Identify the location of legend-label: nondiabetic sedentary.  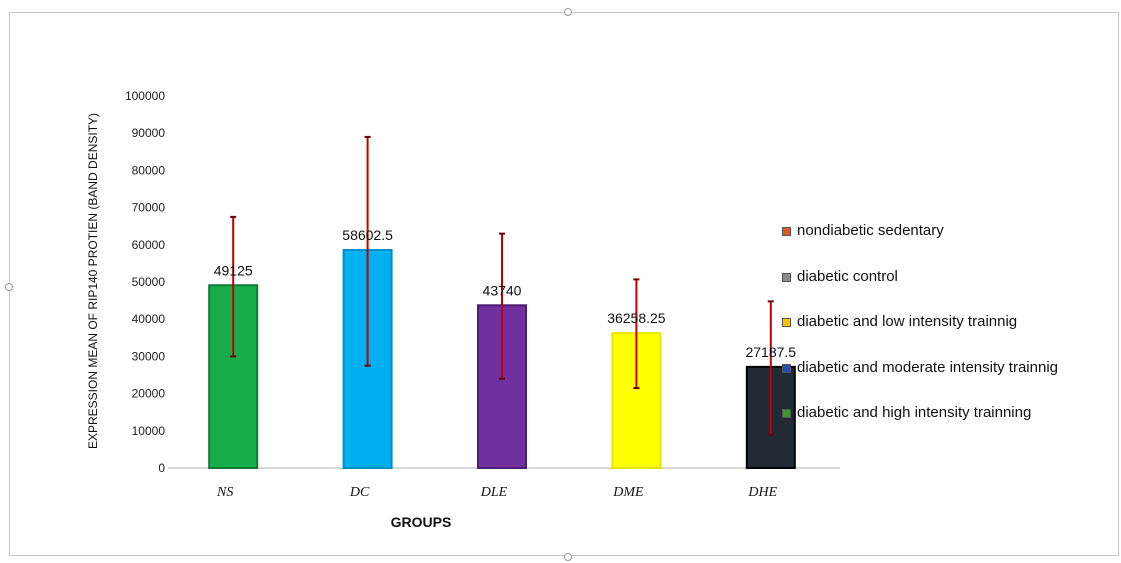
(870, 230).